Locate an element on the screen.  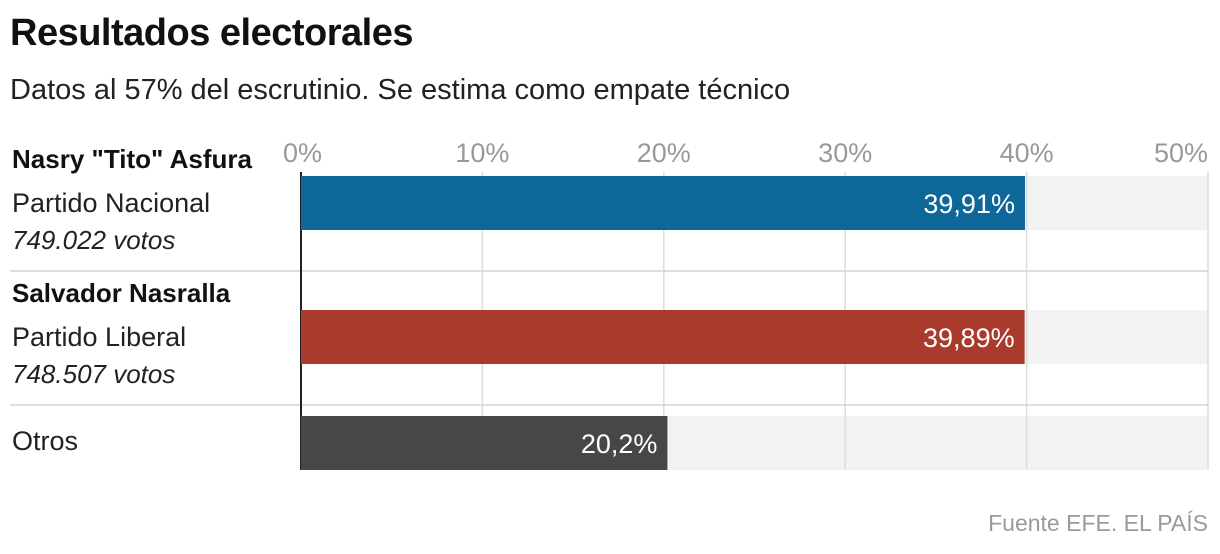
x-tick-label: 0% is located at coordinates (302, 153).